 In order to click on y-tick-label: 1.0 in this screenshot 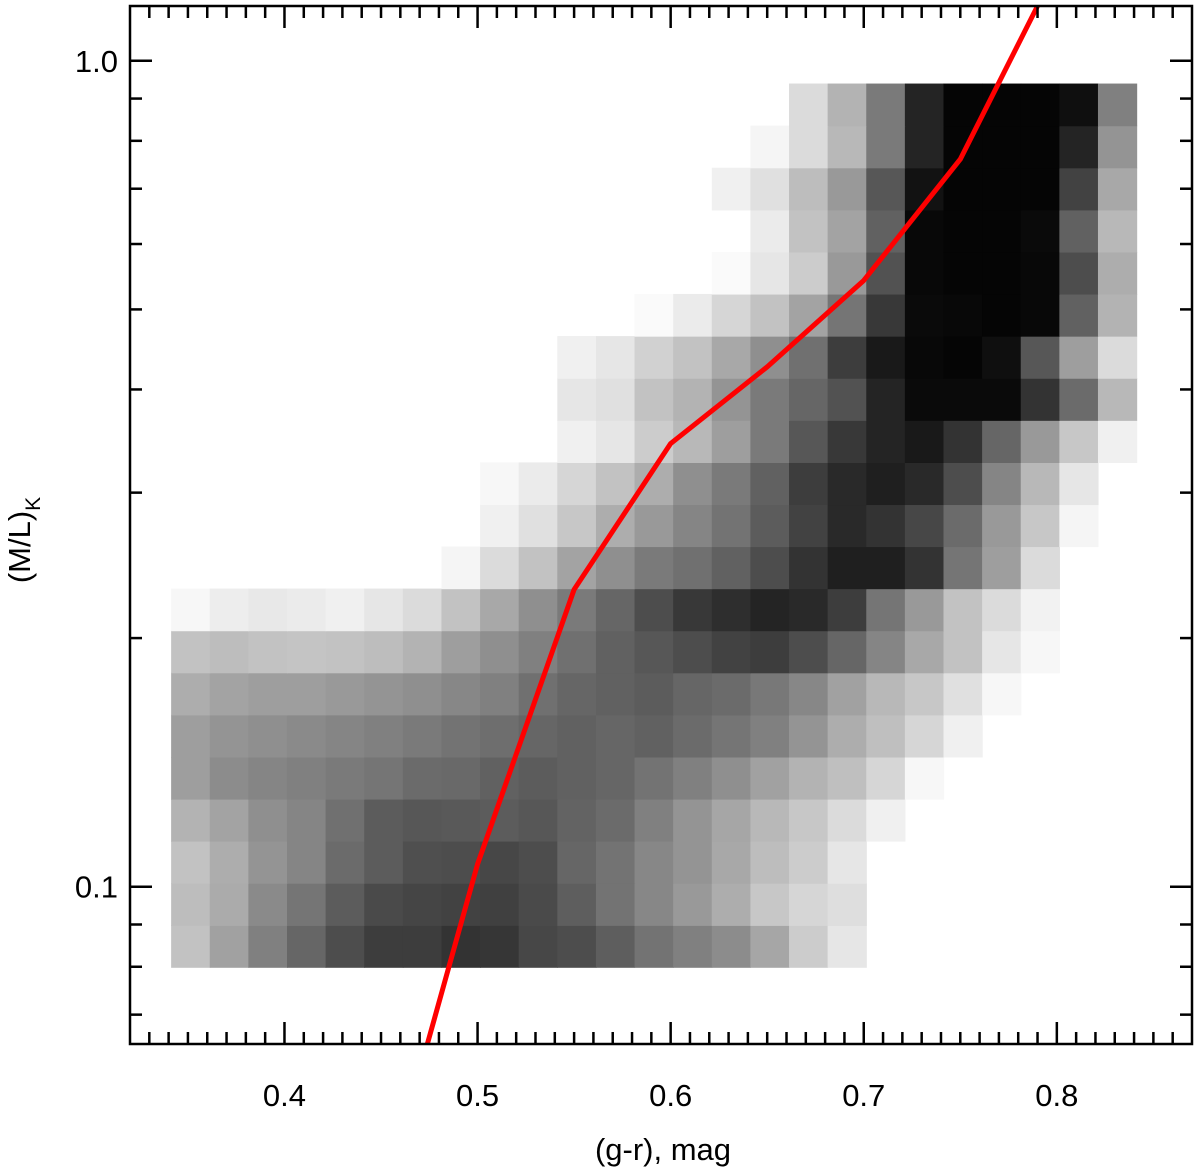, I will do `click(96, 61)`.